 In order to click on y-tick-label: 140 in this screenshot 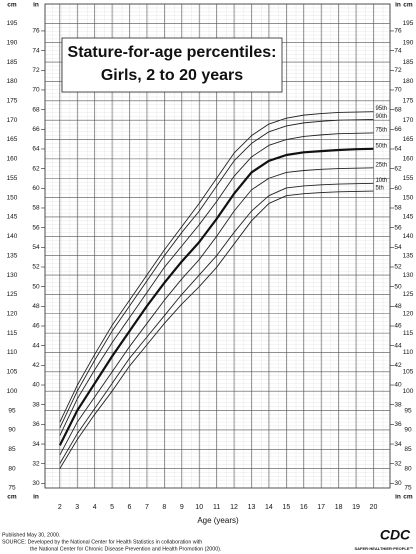, I will do `click(12, 236)`.